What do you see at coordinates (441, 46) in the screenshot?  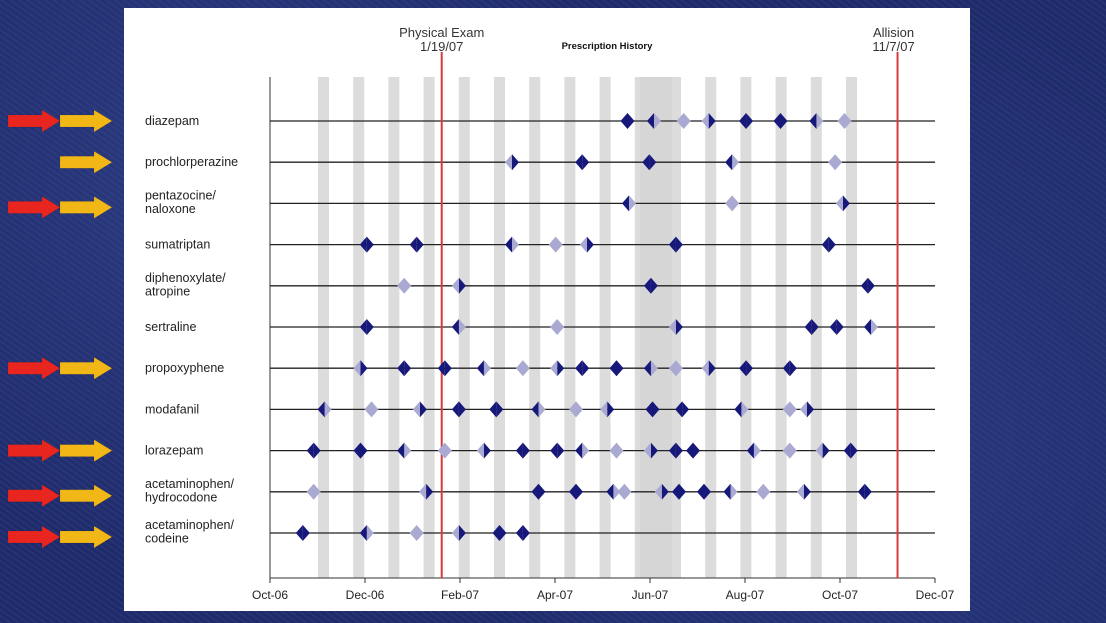 I see `event-date: 1/19/07` at bounding box center [441, 46].